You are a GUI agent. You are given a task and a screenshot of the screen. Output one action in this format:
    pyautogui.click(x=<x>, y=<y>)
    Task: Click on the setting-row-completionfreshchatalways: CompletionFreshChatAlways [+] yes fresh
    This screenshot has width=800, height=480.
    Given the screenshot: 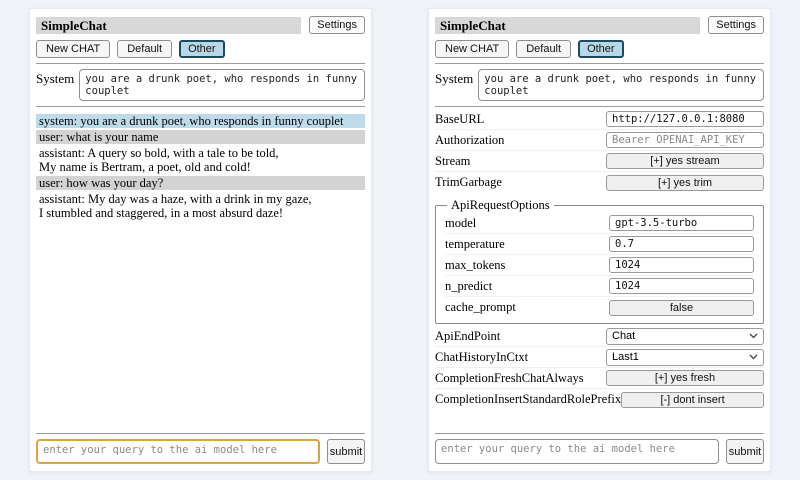 What is the action you would take?
    pyautogui.click(x=599, y=378)
    